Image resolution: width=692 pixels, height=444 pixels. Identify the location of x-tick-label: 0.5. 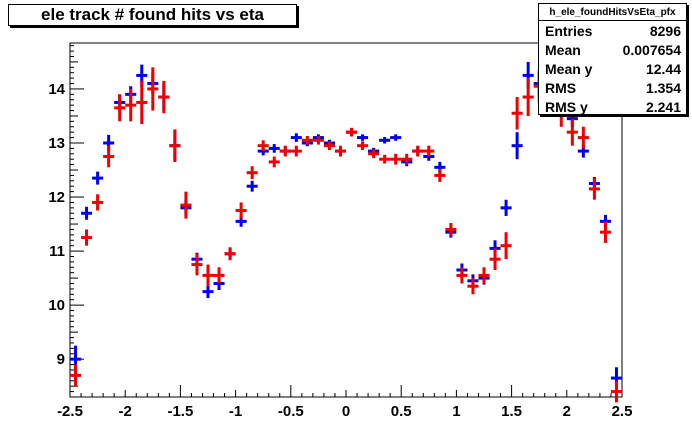
(401, 411).